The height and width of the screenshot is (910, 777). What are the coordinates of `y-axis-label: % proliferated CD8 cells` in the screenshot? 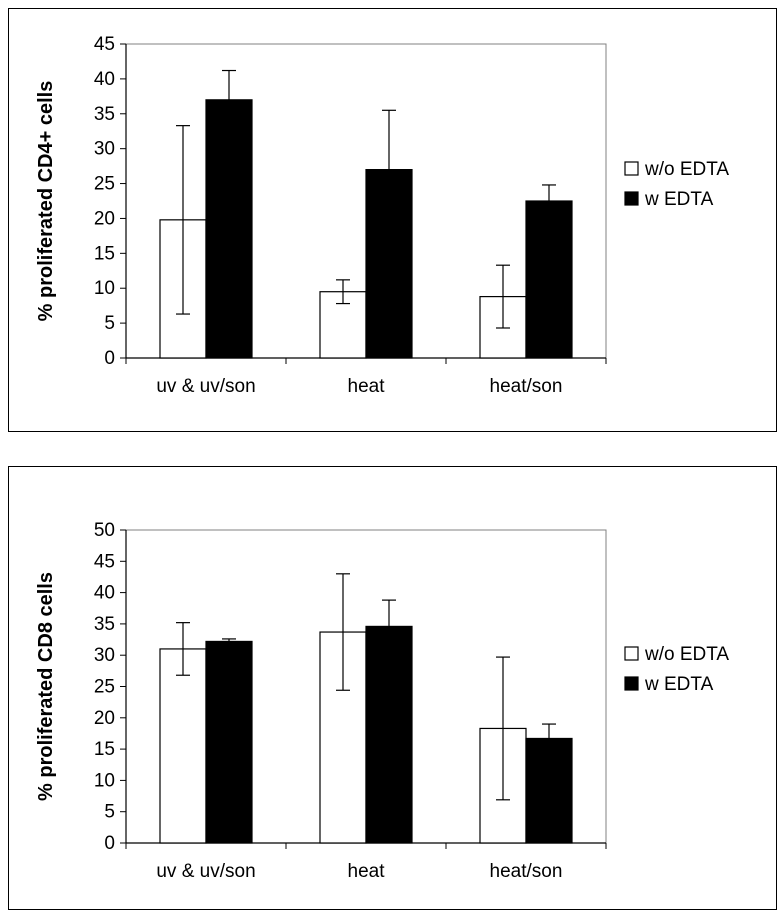 It's located at (46, 686).